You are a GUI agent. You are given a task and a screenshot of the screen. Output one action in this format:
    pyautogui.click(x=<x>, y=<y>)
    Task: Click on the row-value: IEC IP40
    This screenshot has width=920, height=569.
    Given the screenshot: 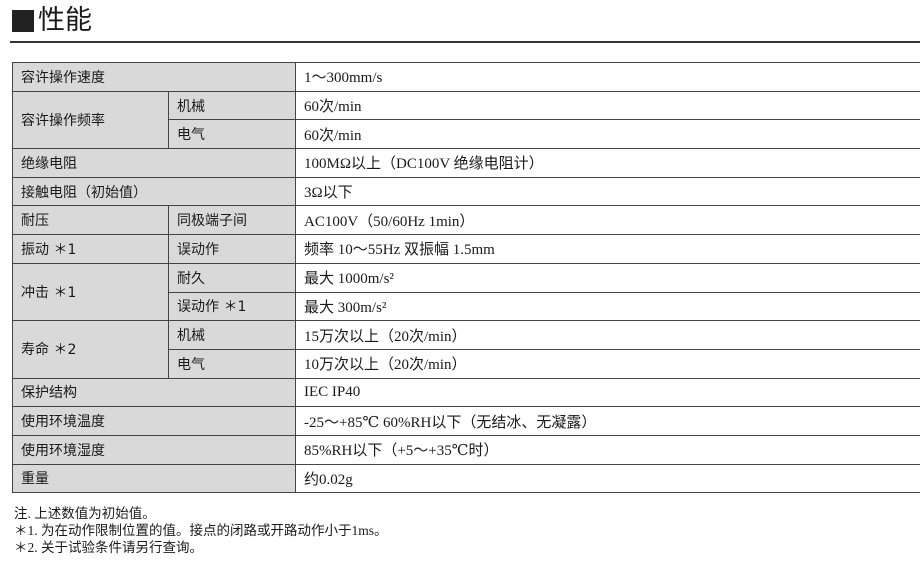 What is the action you would take?
    pyautogui.click(x=607, y=392)
    